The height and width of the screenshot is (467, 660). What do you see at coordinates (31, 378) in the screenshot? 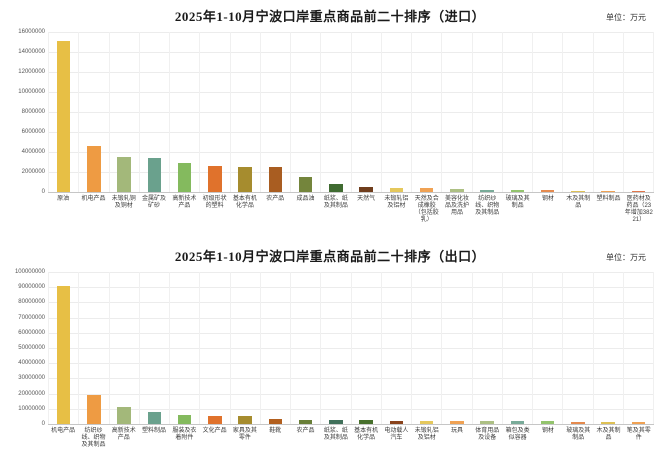
I see `y-axis-tick-label: 30000000` at bounding box center [31, 378].